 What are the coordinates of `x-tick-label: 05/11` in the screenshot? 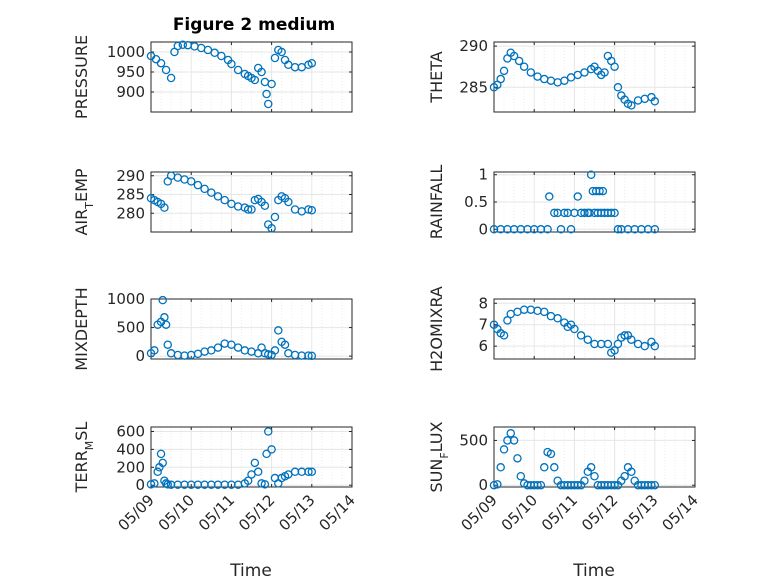 It's located at (559, 512).